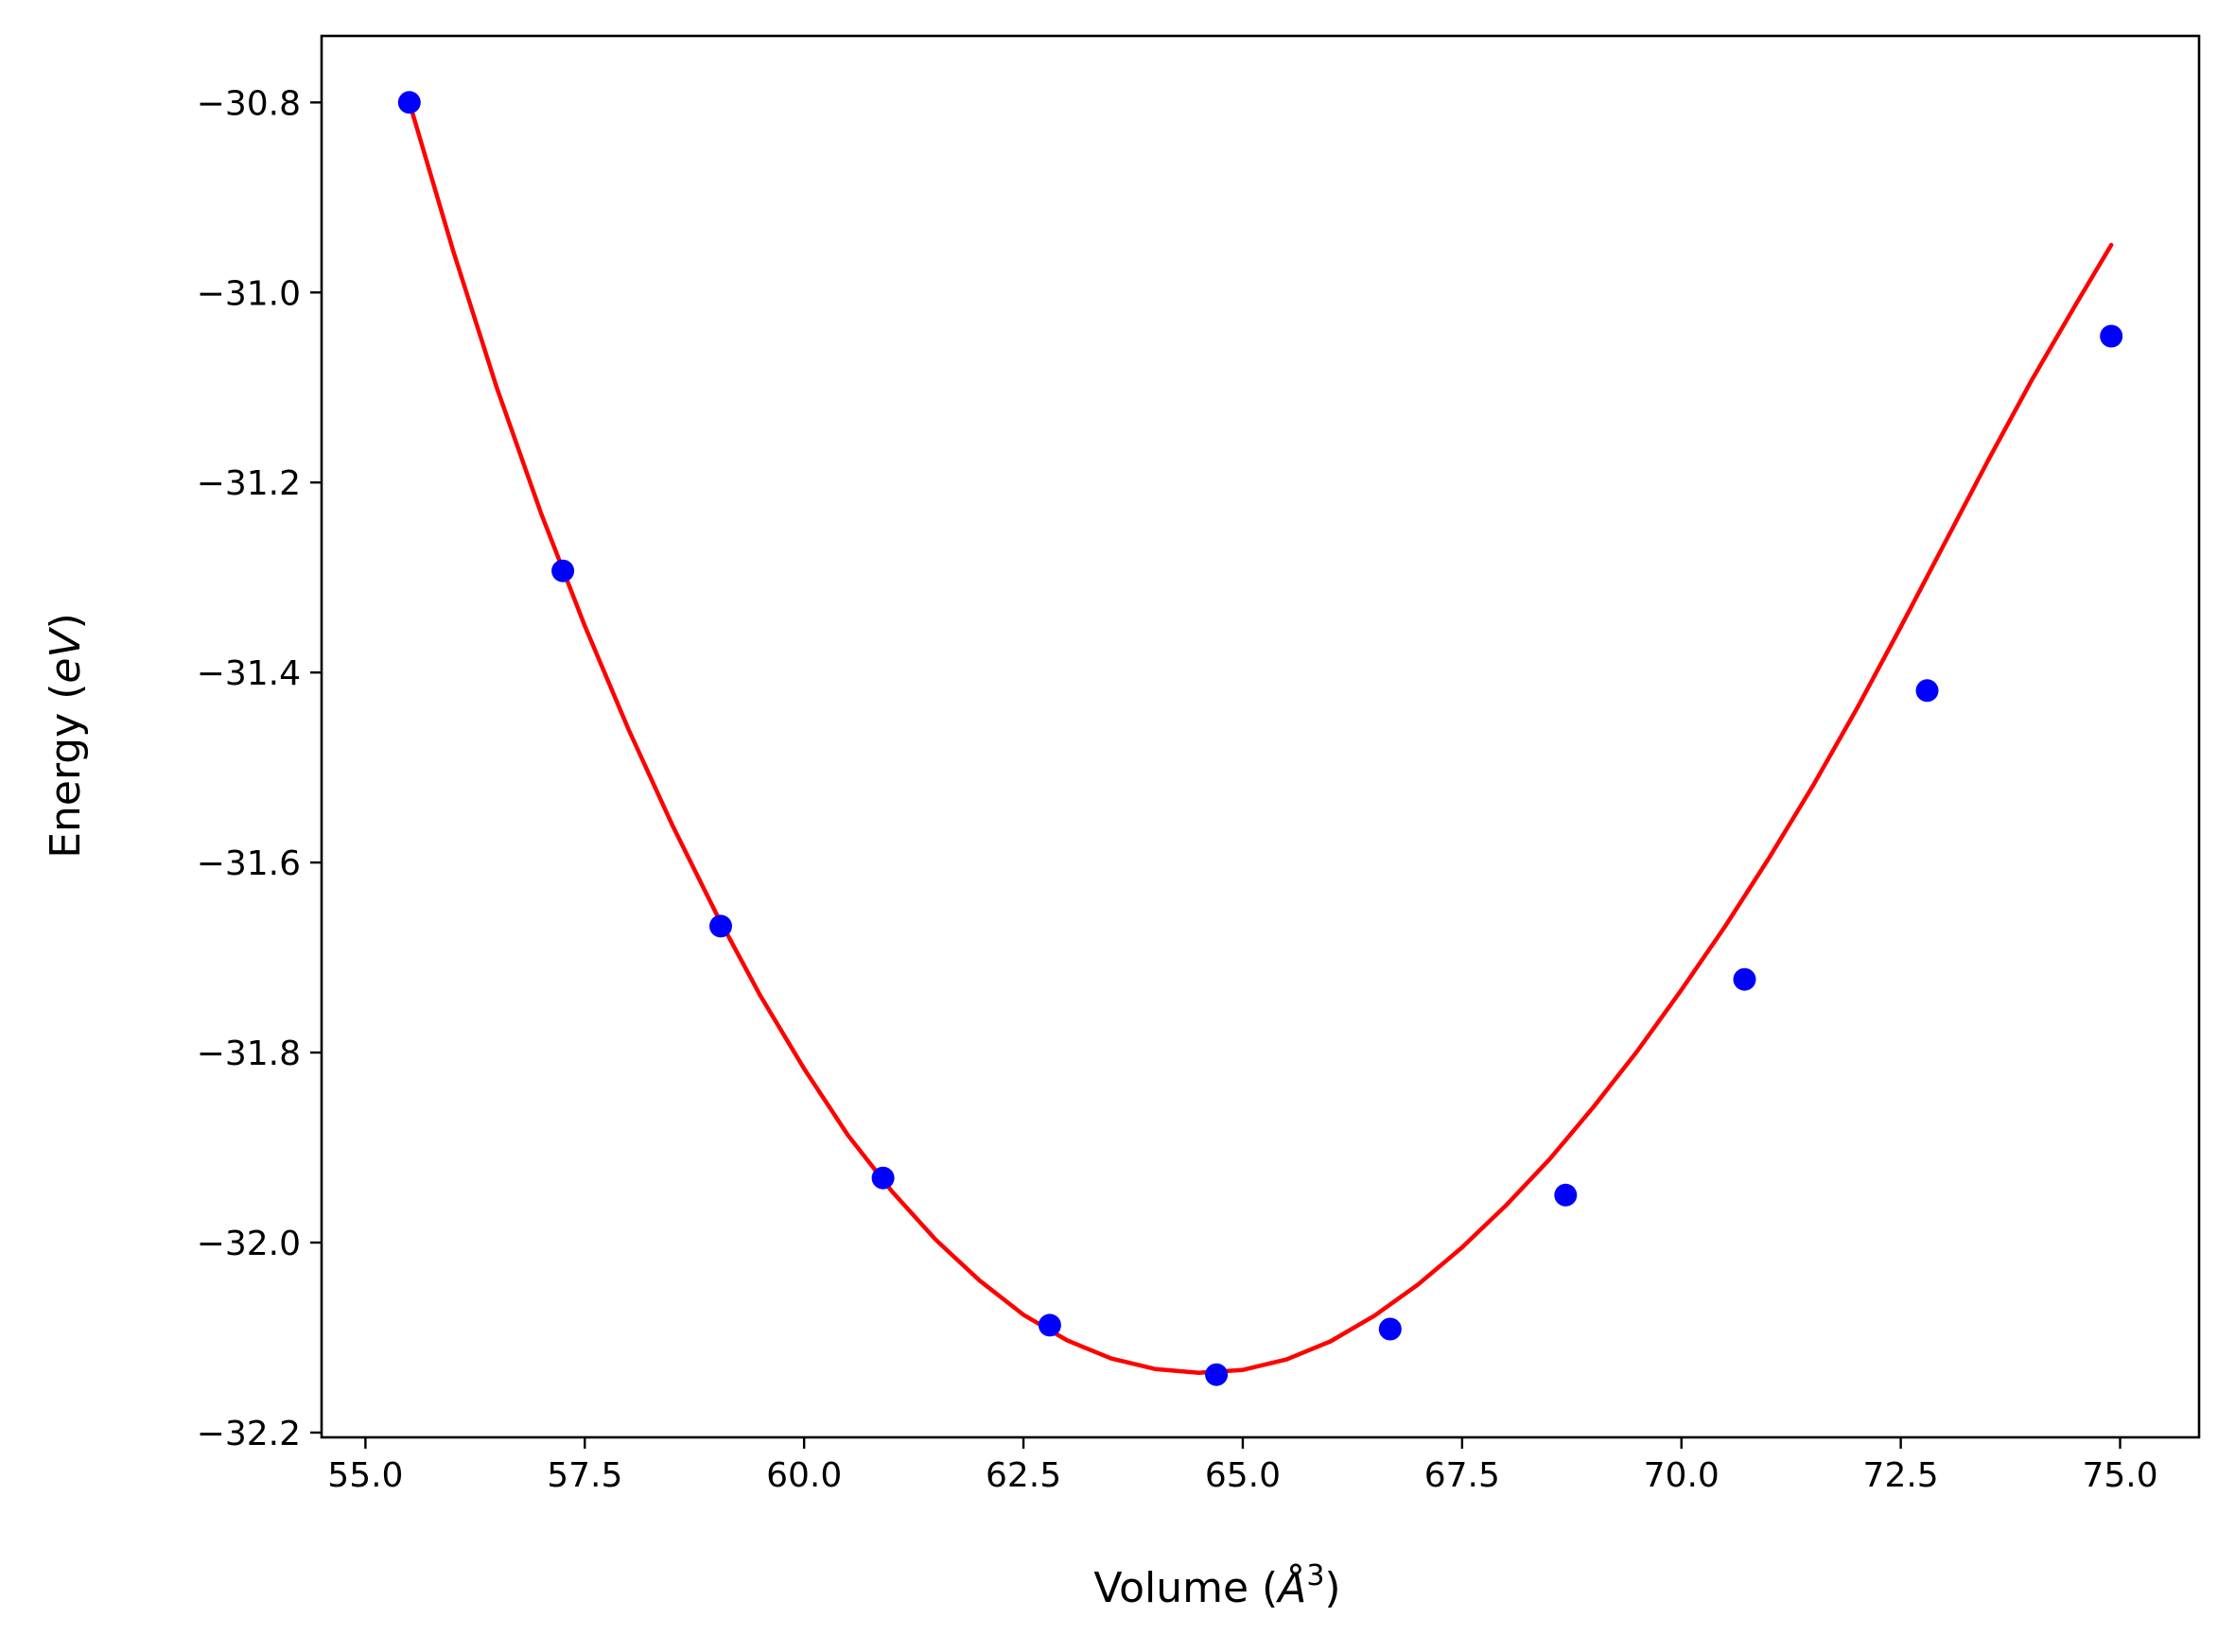  Describe the element at coordinates (249, 1054) in the screenshot. I see `y-tick-label: −31.8` at that location.